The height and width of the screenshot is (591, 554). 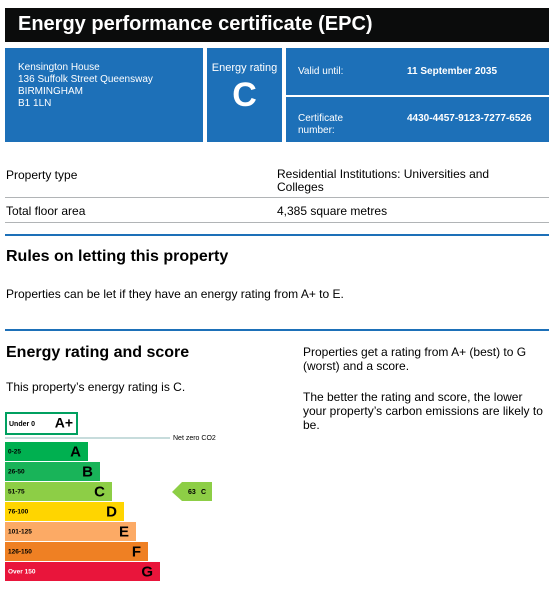 I want to click on net-zero-label: Net zero CO2, so click(x=194, y=438).